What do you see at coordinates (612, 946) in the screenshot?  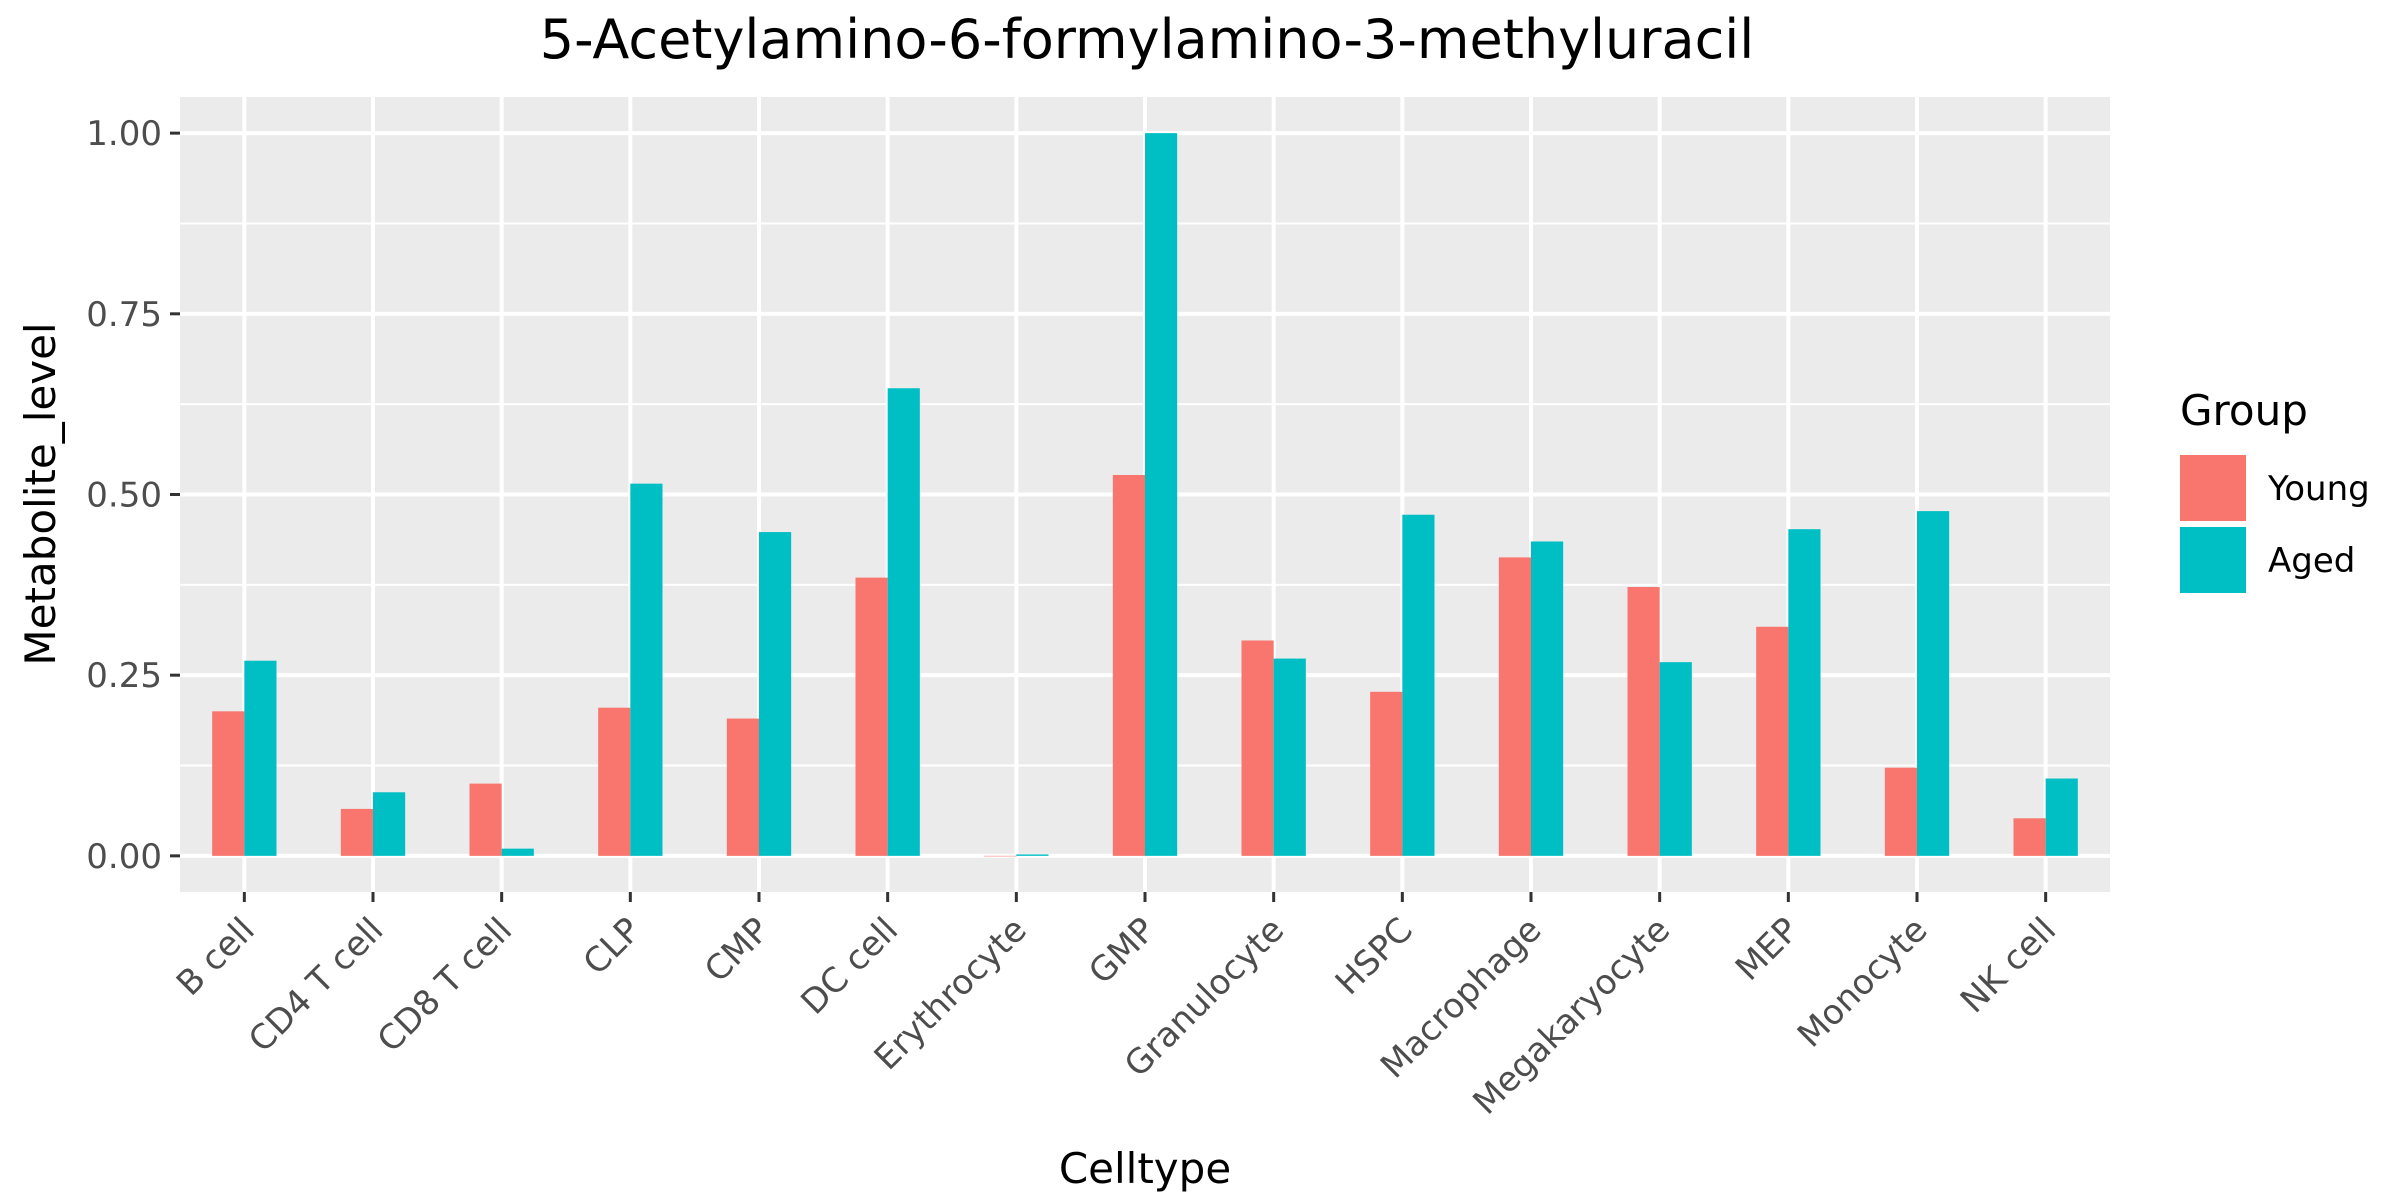 I see `x-tick-label: CLP` at bounding box center [612, 946].